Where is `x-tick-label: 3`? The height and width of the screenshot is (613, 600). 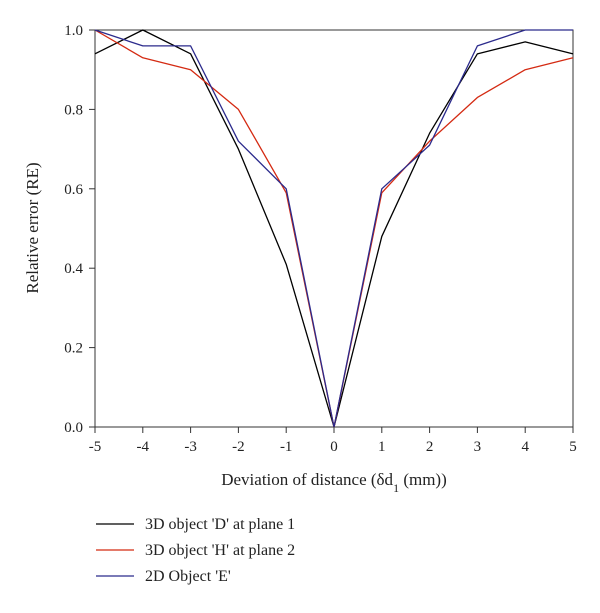
x-tick-label: 3 is located at coordinates (478, 447).